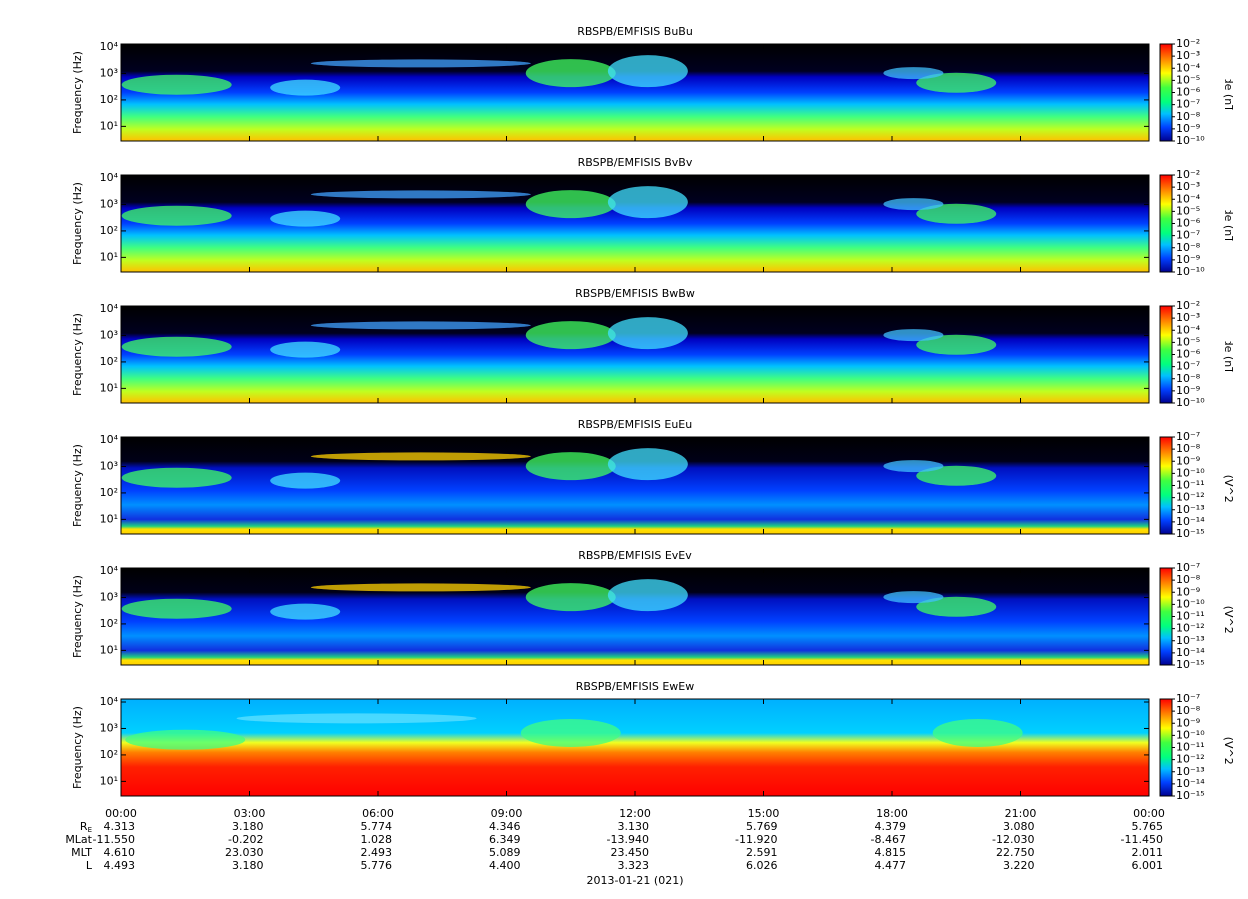 This screenshot has width=1248, height=899. I want to click on ephemeris-value: 2.493, so click(377, 852).